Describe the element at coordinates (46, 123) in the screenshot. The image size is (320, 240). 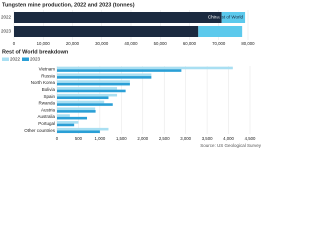
I see `y-tick-label: Portugal` at that location.